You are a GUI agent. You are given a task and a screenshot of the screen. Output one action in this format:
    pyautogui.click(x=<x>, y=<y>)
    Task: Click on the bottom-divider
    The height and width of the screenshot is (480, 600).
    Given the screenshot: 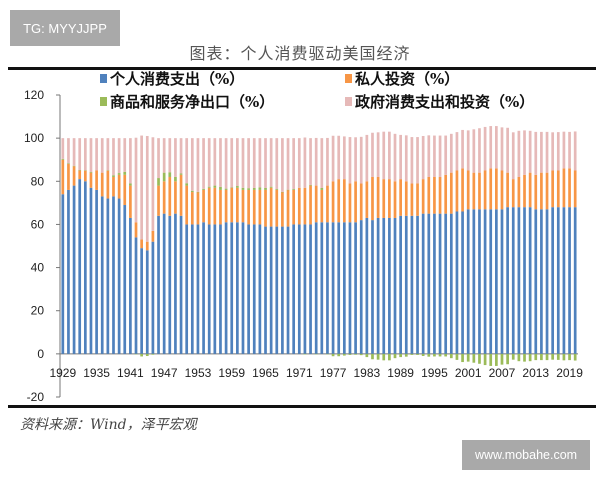 What is the action you would take?
    pyautogui.click(x=302, y=406)
    